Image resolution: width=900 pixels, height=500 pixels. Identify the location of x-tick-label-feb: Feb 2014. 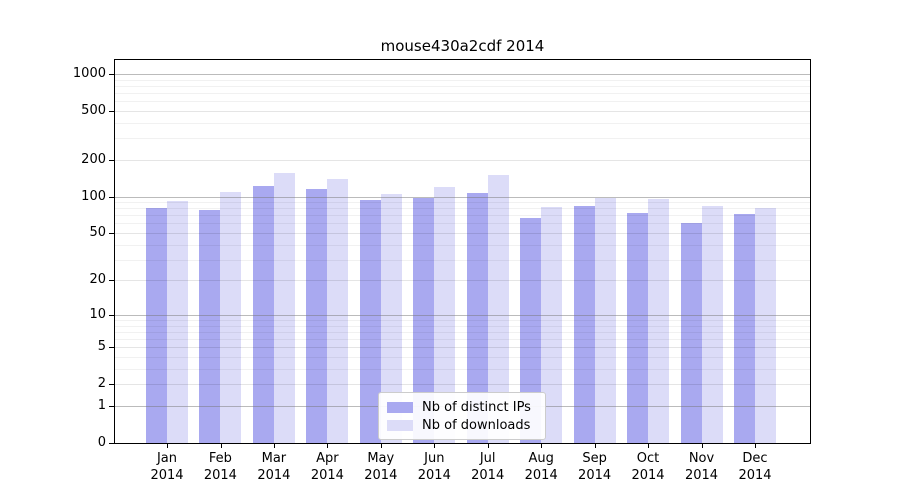
(220, 467).